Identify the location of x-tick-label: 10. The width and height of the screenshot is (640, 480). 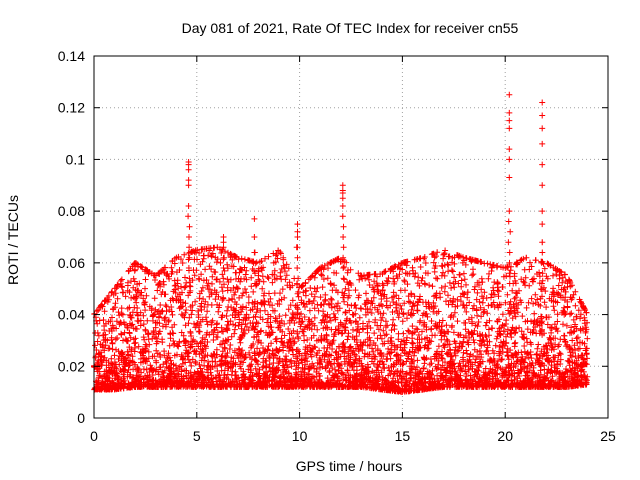
(300, 436).